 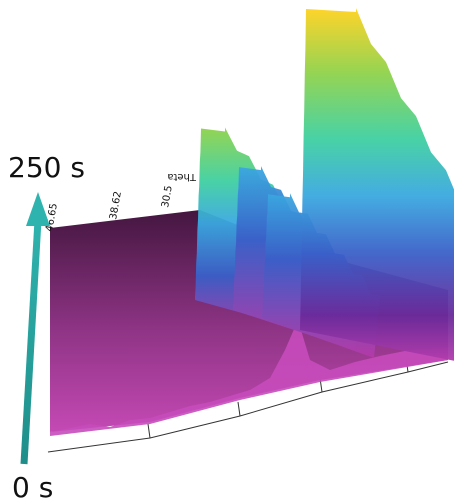 I want to click on time-arrow, so click(x=35, y=328).